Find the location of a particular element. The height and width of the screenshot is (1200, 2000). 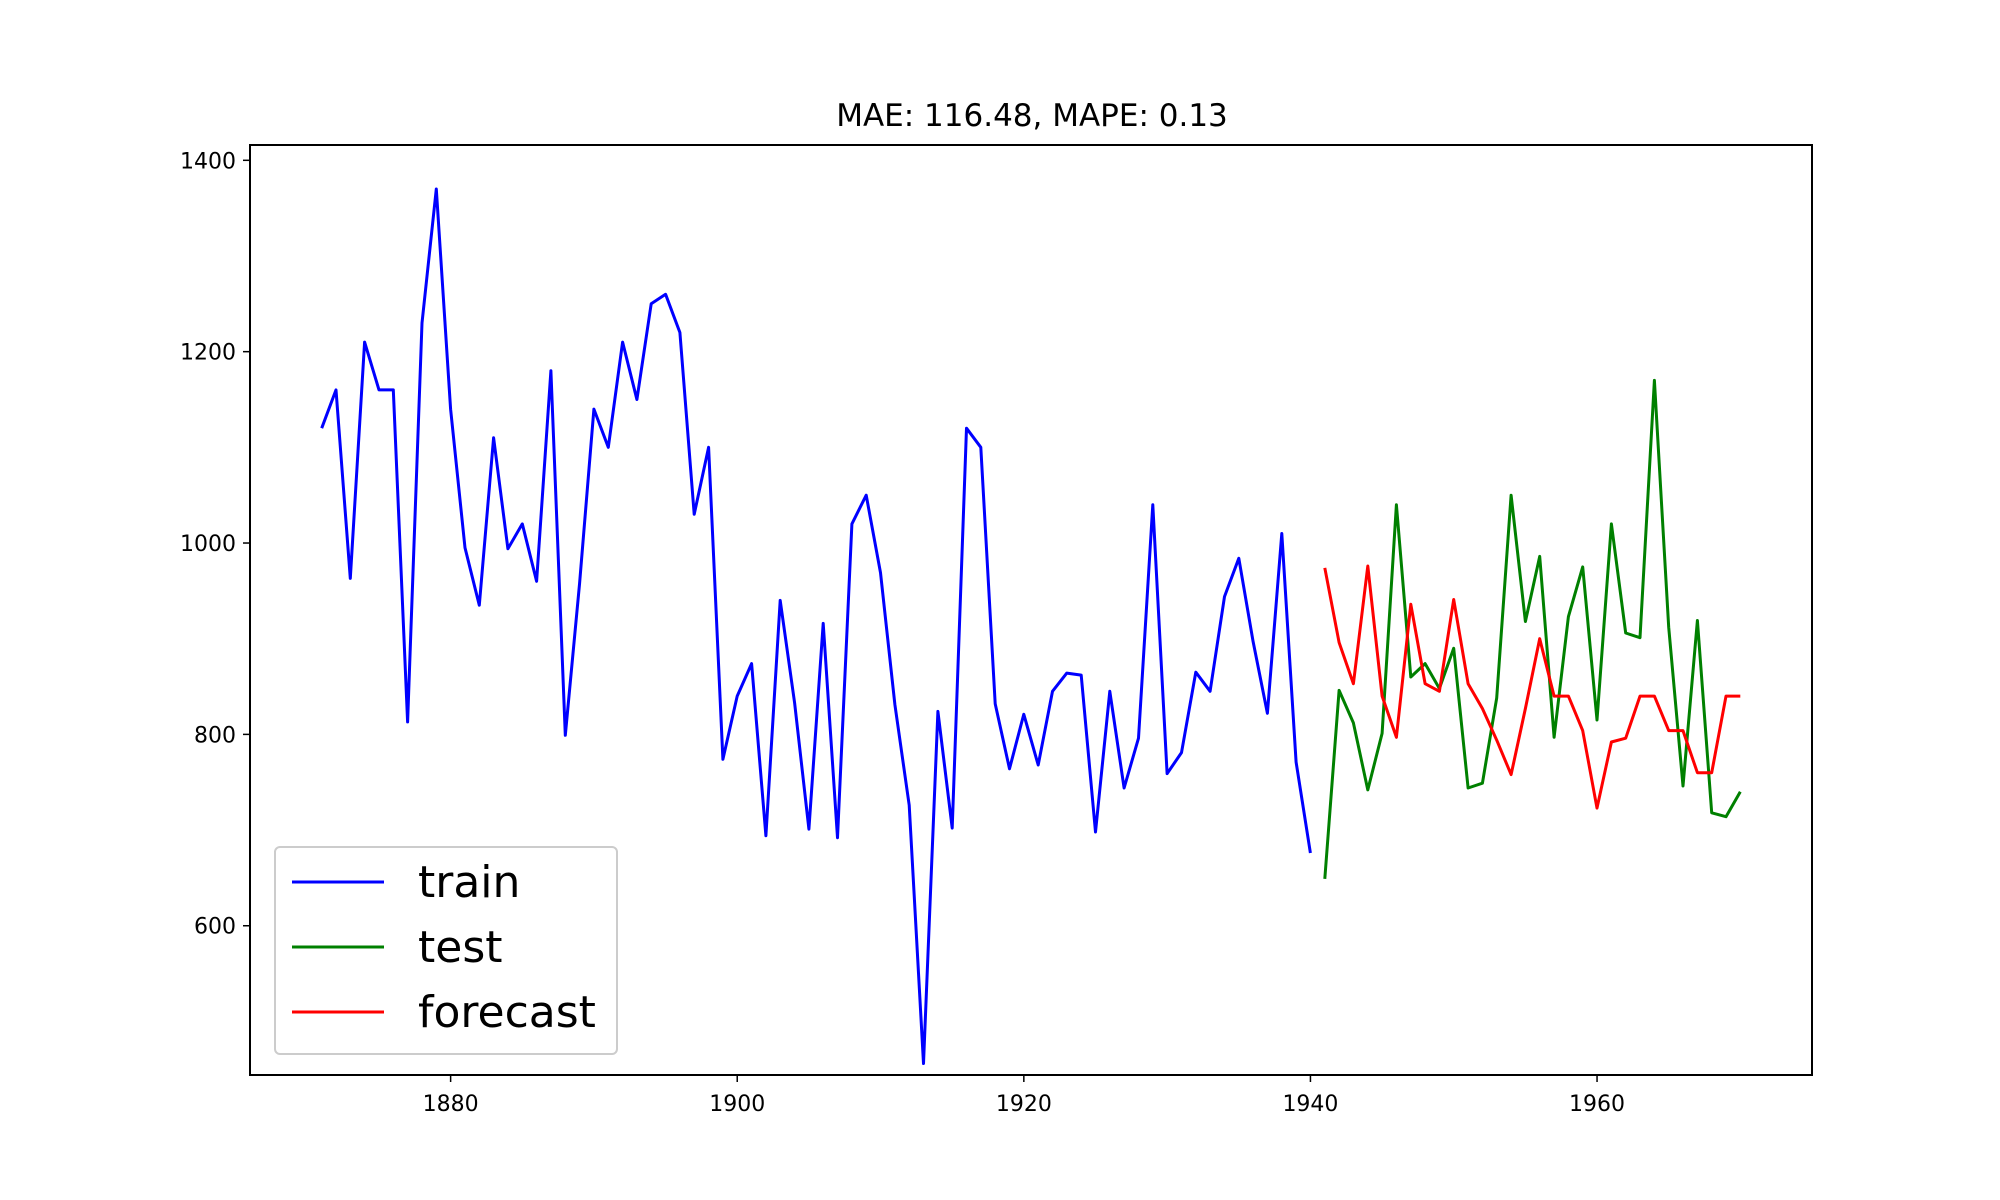

x-tick-label: 1920 is located at coordinates (1024, 1104).